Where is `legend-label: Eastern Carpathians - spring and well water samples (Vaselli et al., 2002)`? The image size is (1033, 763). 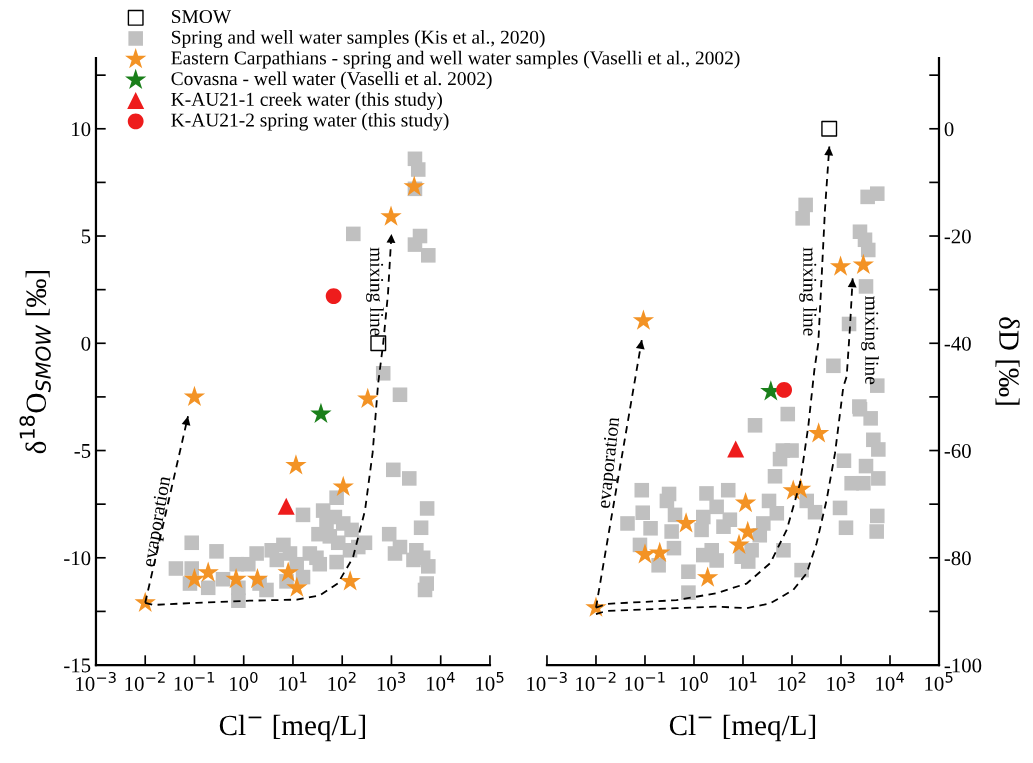 legend-label: Eastern Carpathians - spring and well water samples (Vaselli et al., 2002) is located at coordinates (455, 59).